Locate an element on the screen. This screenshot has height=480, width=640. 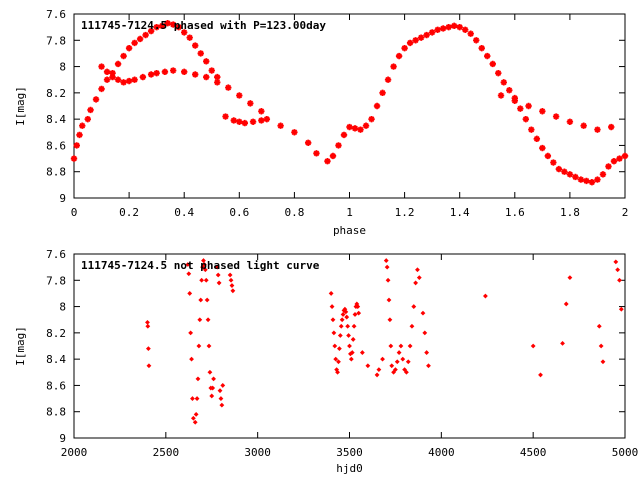
y-tick-label: 9 is located at coordinates (62, 438).